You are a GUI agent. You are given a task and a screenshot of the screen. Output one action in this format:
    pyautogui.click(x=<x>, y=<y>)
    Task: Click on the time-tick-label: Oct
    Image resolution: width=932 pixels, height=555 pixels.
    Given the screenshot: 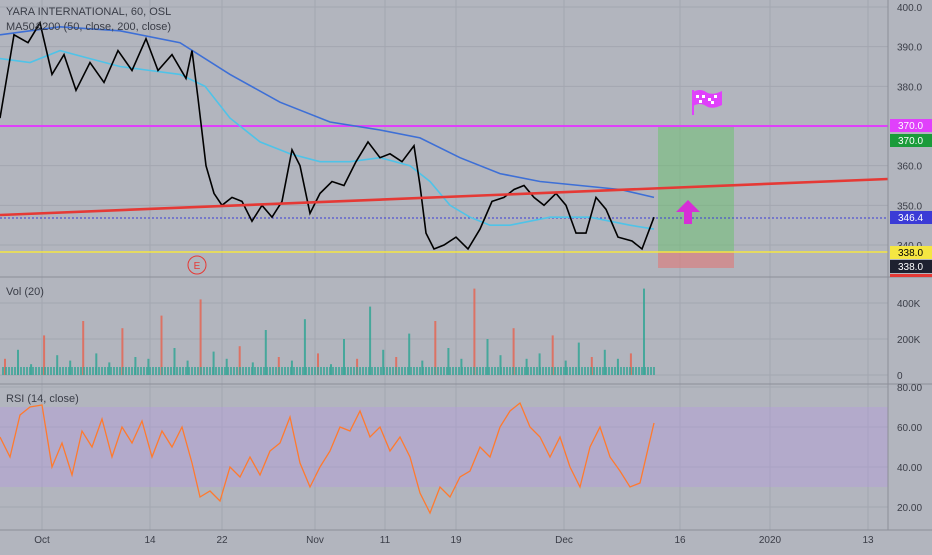 What is the action you would take?
    pyautogui.click(x=42, y=540)
    